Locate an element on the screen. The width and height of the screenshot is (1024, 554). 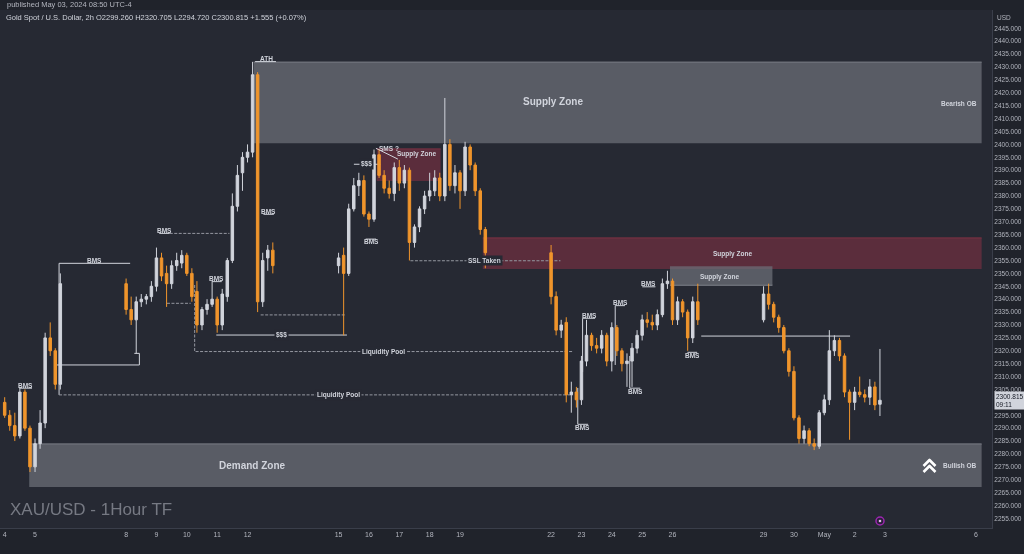
annotation: XAU/USD - 1Hour TF is located at coordinates (91, 509).